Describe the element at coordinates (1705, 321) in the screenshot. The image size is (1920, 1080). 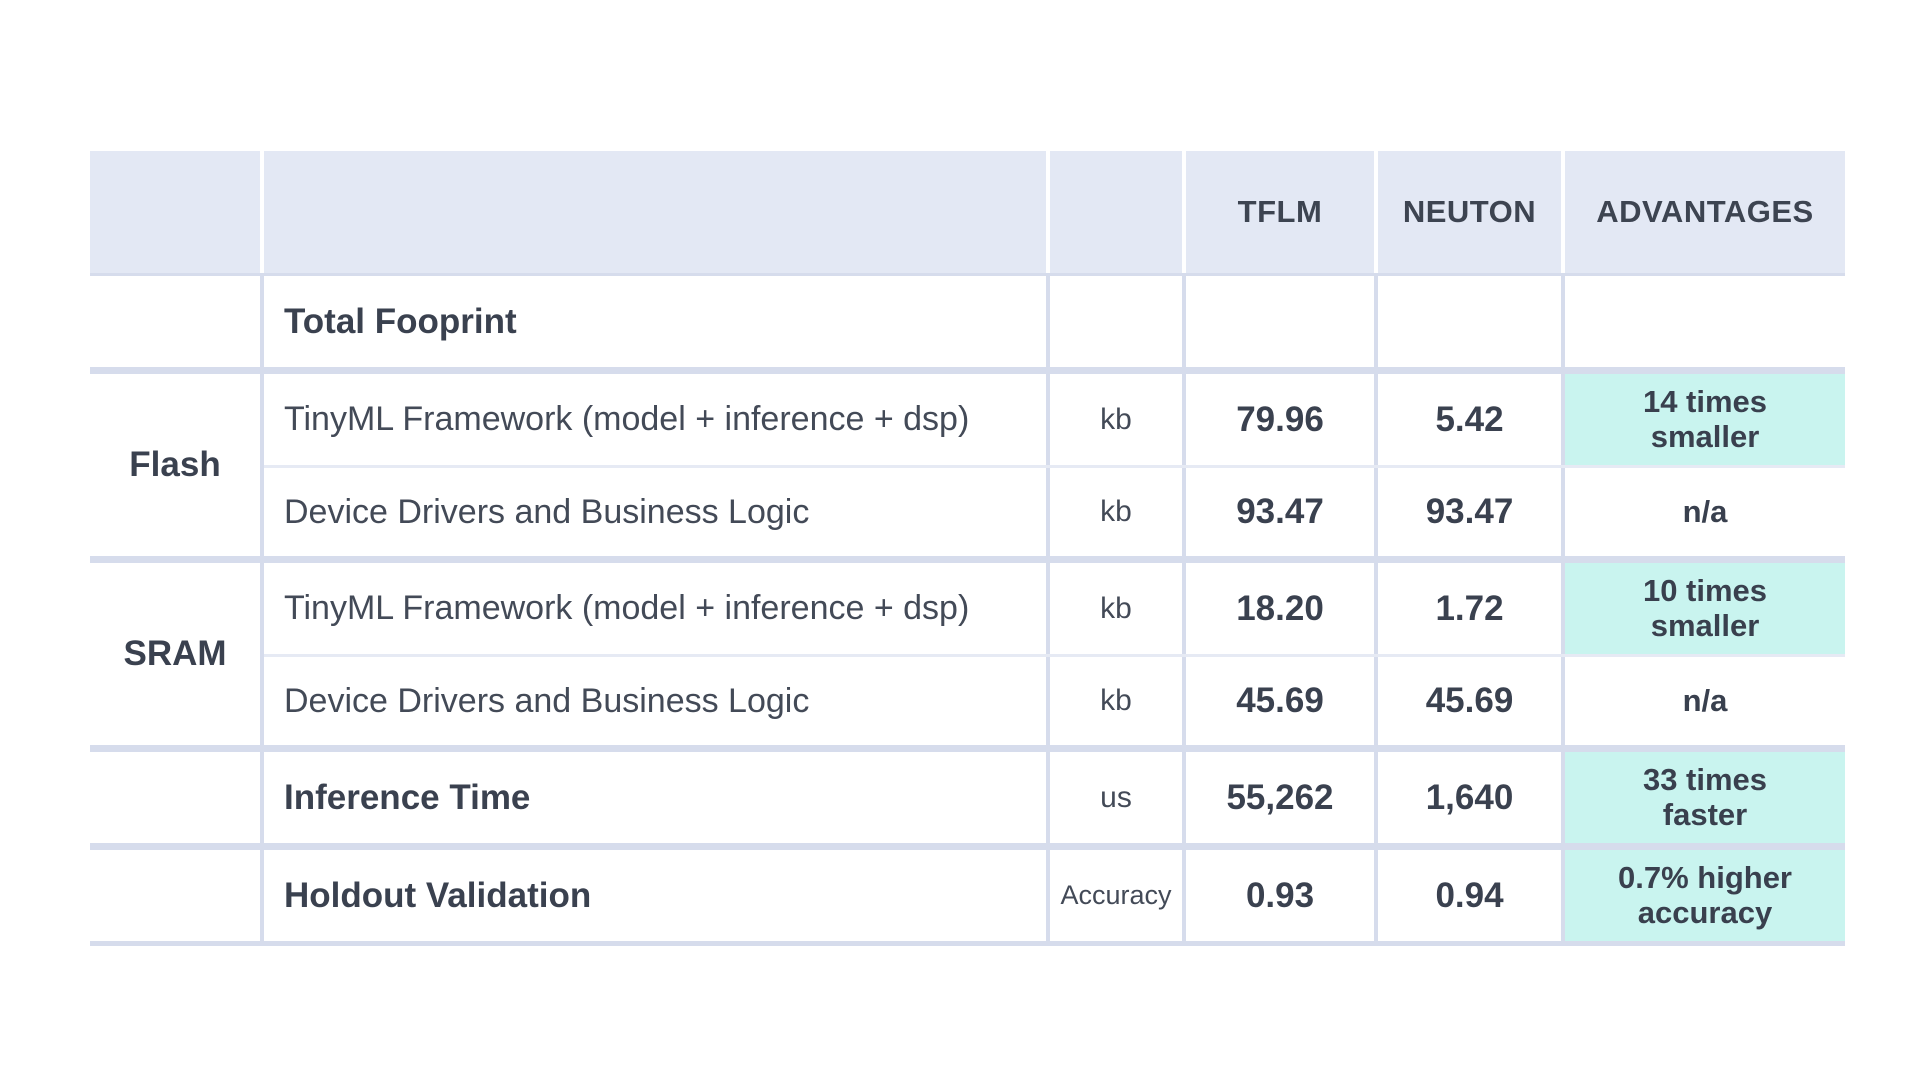
I see `total-footprint-advantage-cell` at that location.